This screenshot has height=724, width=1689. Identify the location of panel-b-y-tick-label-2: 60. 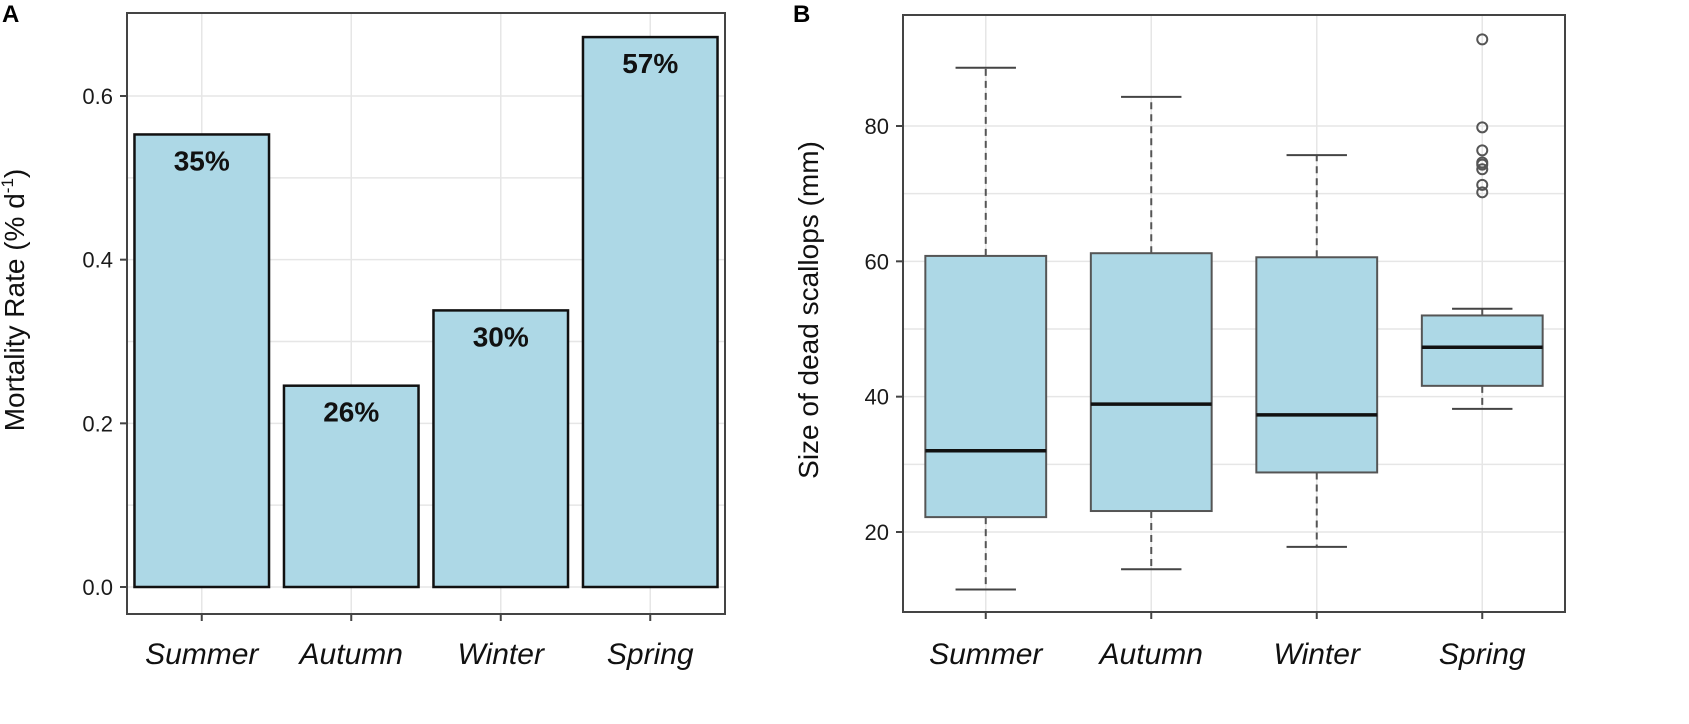
(877, 261).